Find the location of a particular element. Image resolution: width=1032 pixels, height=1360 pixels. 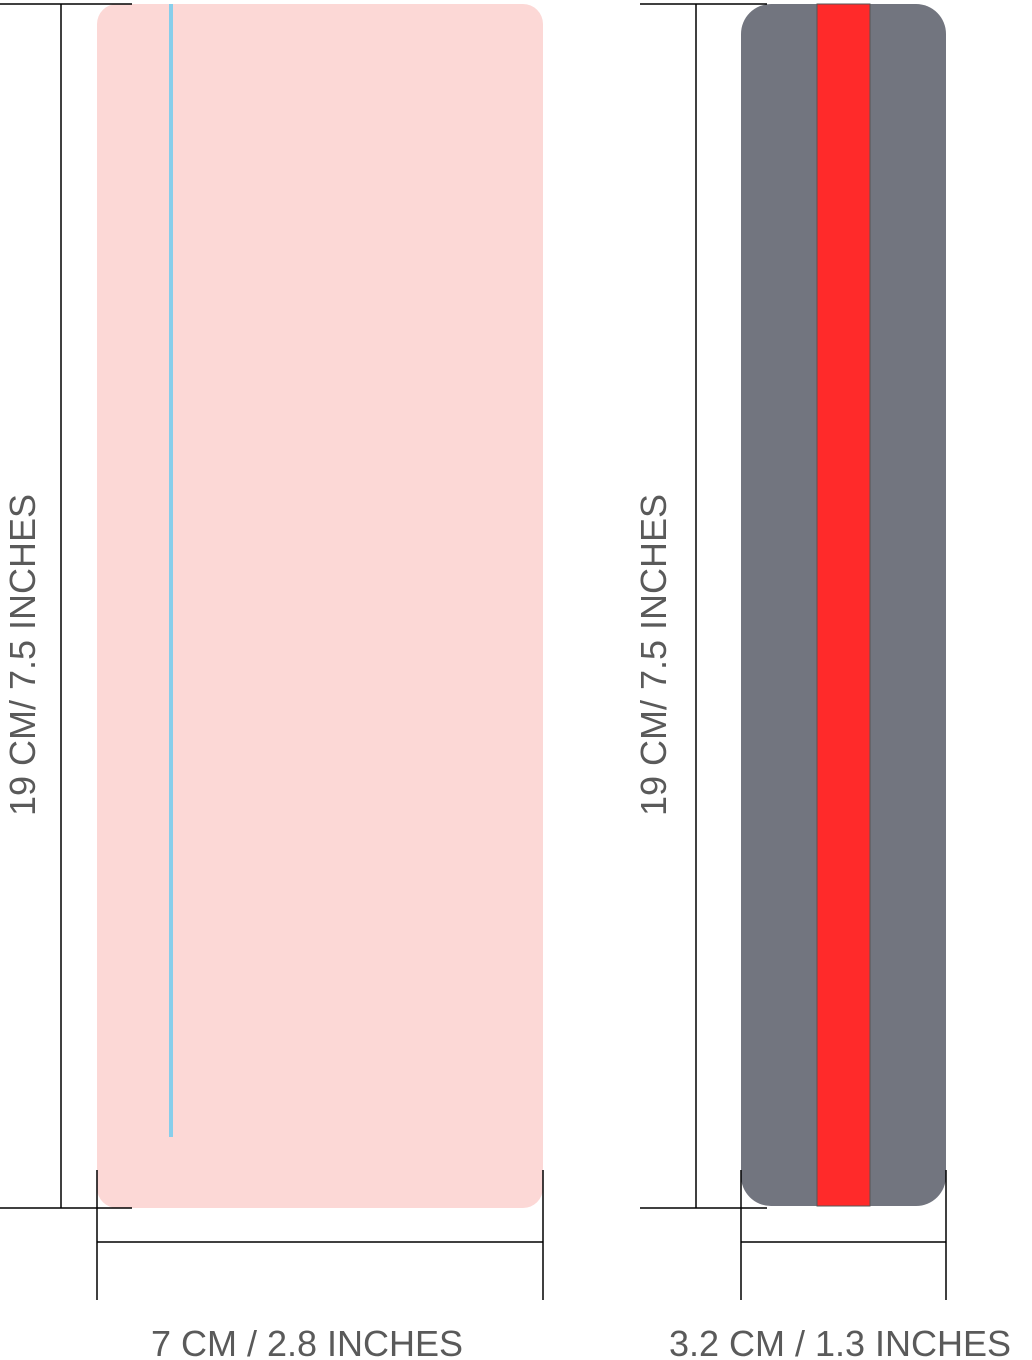

blue-guide-line is located at coordinates (171, 570).